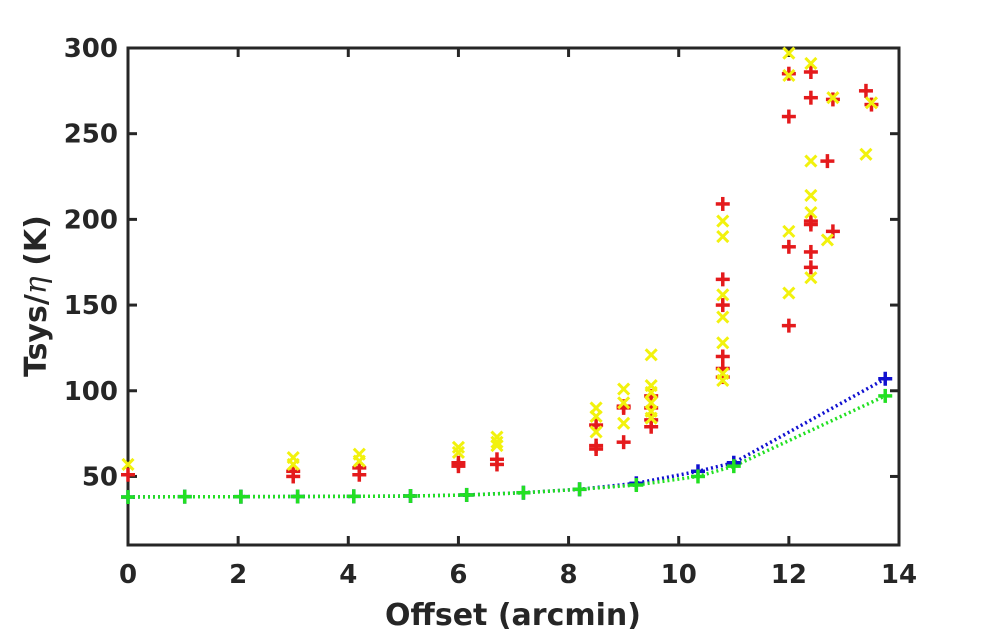 The height and width of the screenshot is (636, 993). I want to click on x-tick-label: 4, so click(348, 575).